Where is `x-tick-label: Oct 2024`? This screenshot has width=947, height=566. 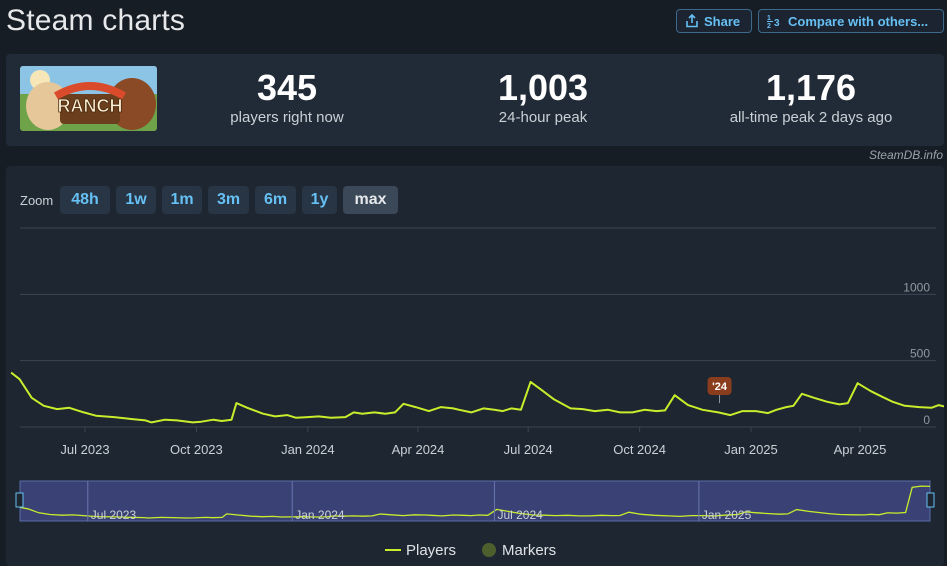 x-tick-label: Oct 2024 is located at coordinates (639, 449).